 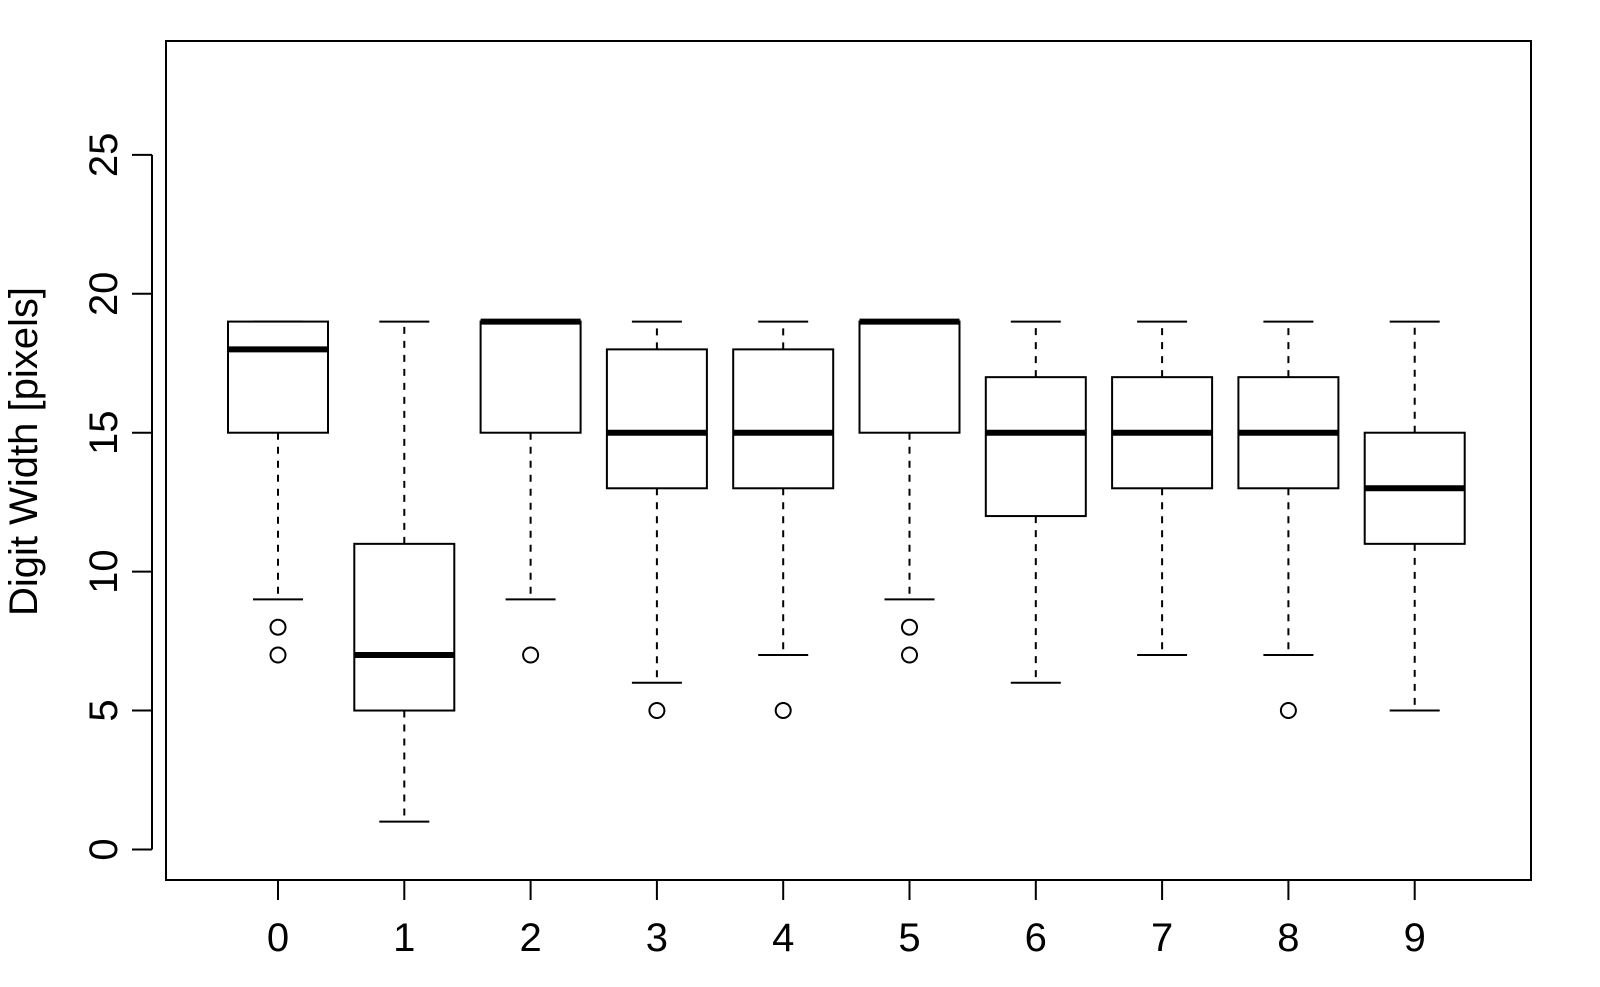 What do you see at coordinates (104, 155) in the screenshot?
I see `y-tick-label: 25` at bounding box center [104, 155].